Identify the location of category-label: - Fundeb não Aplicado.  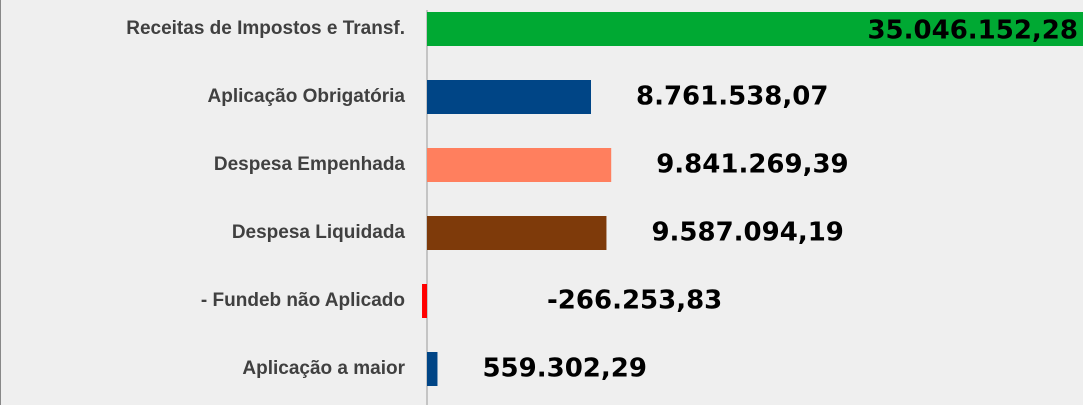
(303, 300).